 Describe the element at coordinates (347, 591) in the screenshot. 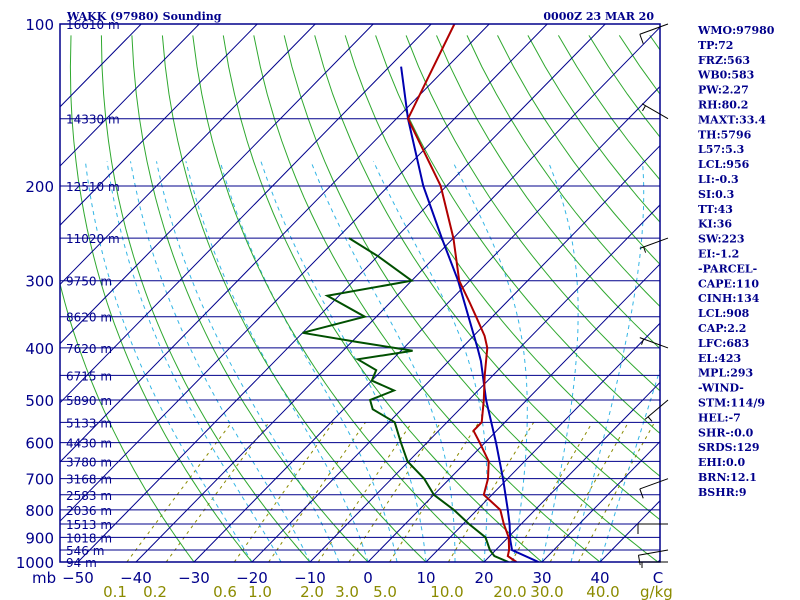

I see `mixing-ratio-tick-label: 3.0` at that location.